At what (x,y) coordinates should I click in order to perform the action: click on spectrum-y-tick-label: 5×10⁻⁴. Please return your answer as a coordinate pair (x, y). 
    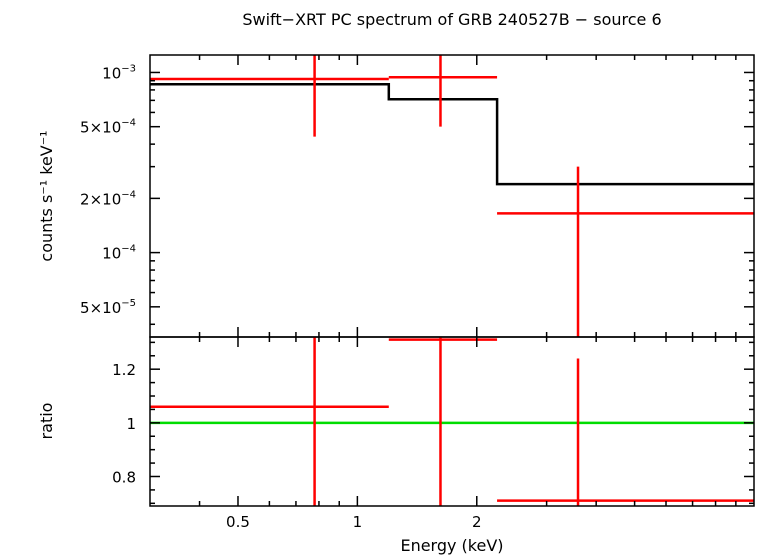
    Looking at the image, I should click on (108, 127).